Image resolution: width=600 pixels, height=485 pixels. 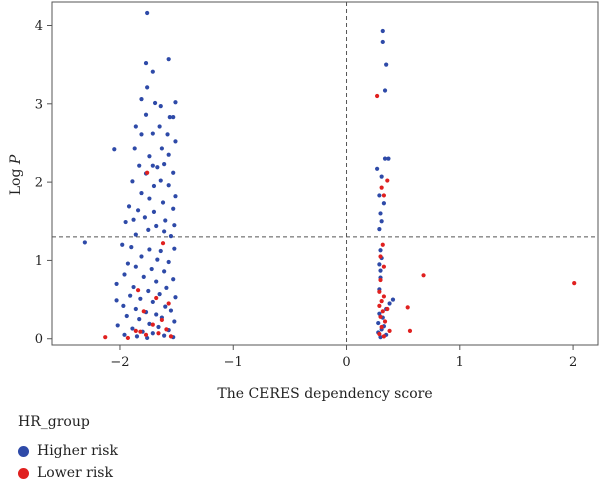 What do you see at coordinates (77, 451) in the screenshot?
I see `legend-label-higher-risk: Higher risk` at bounding box center [77, 451].